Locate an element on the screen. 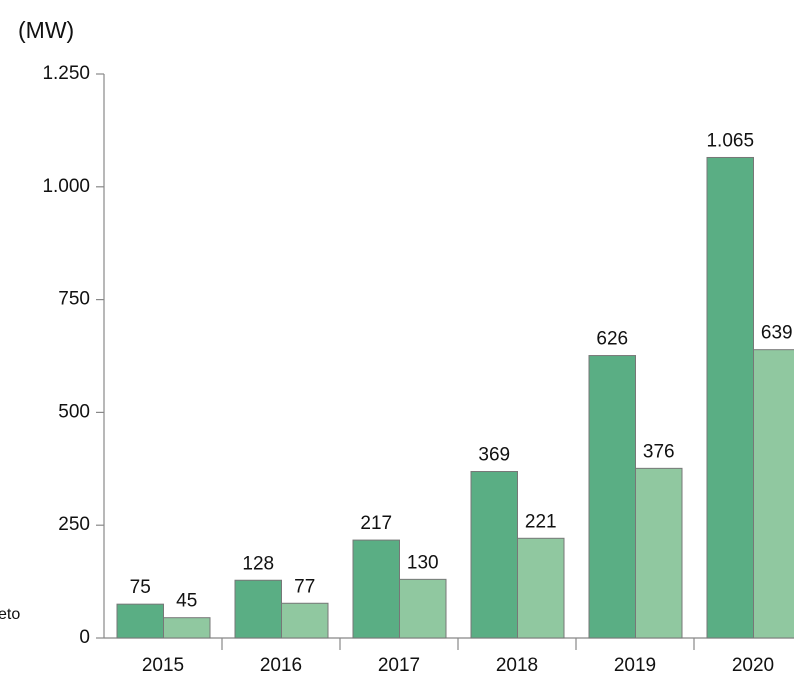 This screenshot has width=794, height=688. value-label: 128 is located at coordinates (258, 563).